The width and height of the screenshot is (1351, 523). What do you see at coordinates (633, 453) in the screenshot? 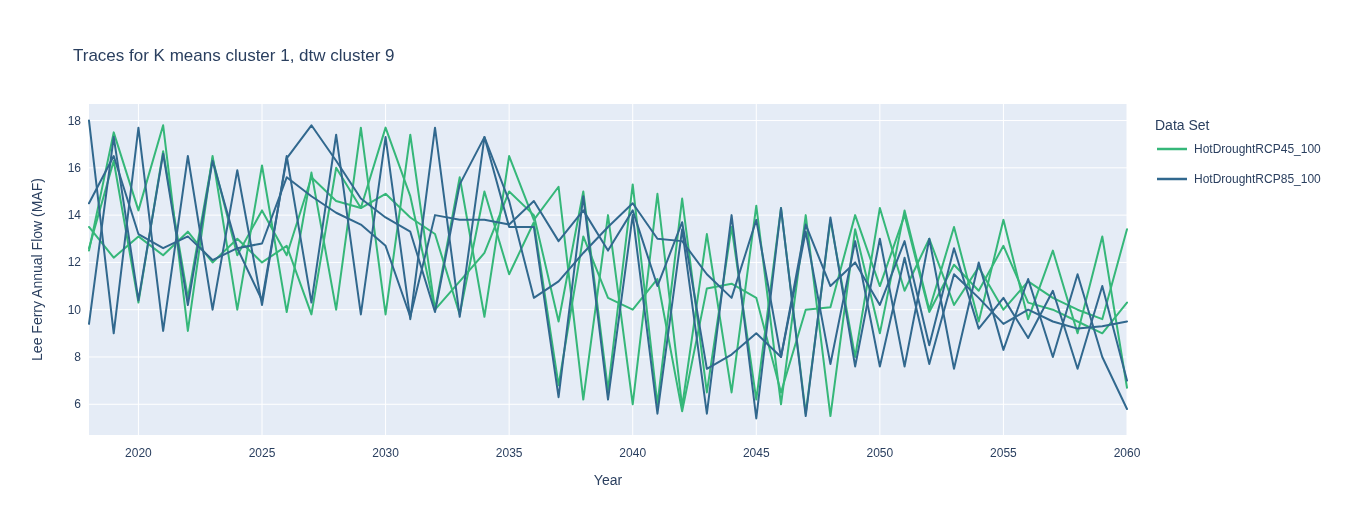
I see `x-tick-label: 2040` at bounding box center [633, 453].